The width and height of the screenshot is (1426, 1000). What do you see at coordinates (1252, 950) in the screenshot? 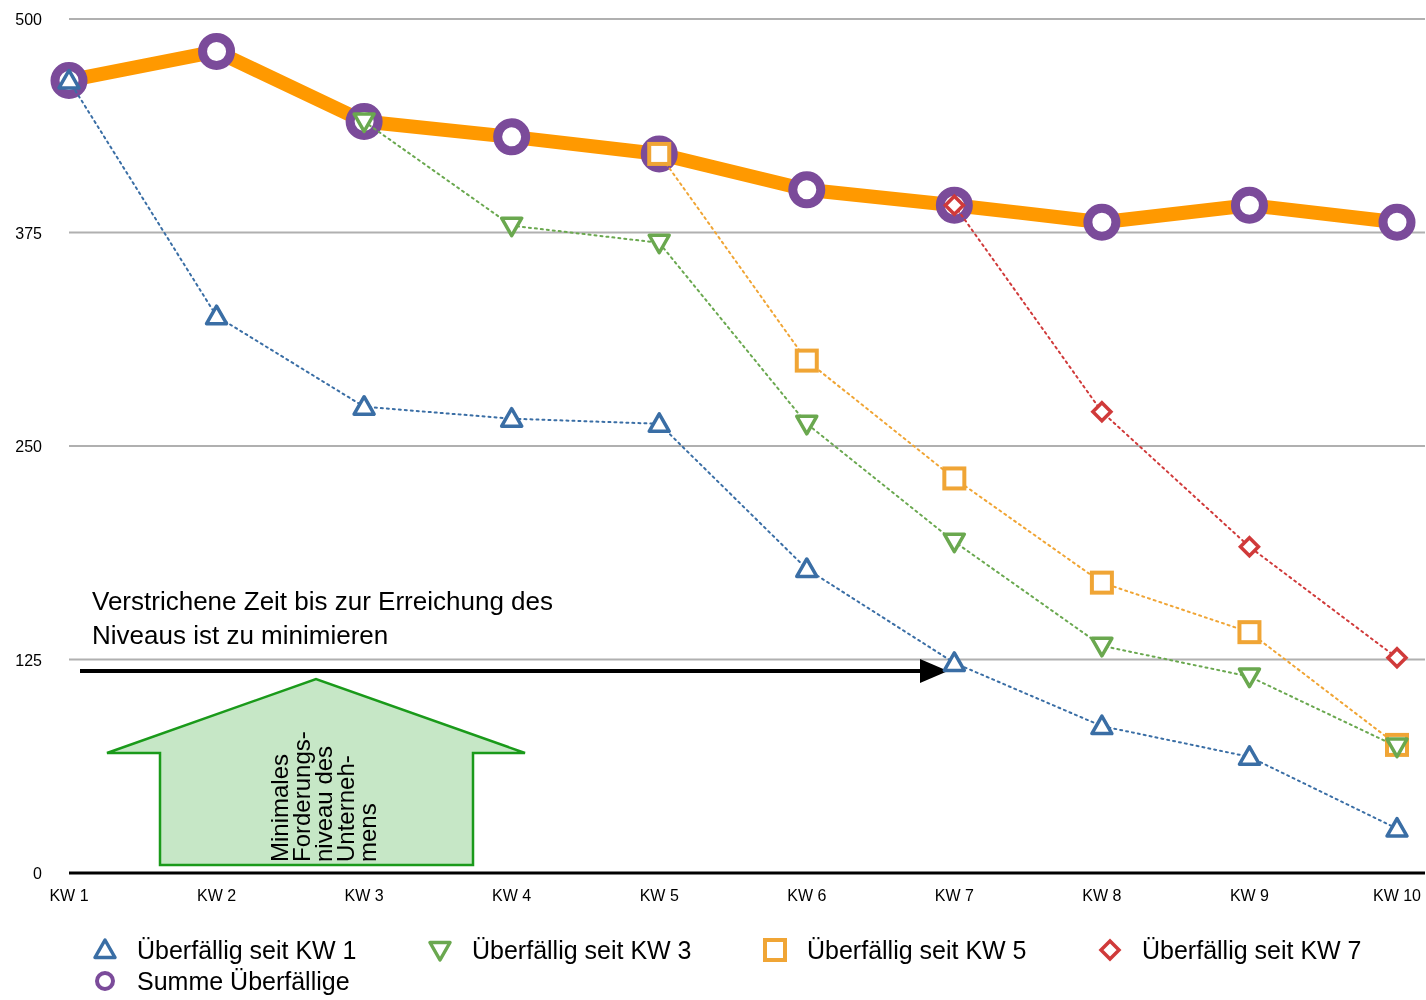
I see `legend-label: Überfällig seit KW 7` at bounding box center [1252, 950].